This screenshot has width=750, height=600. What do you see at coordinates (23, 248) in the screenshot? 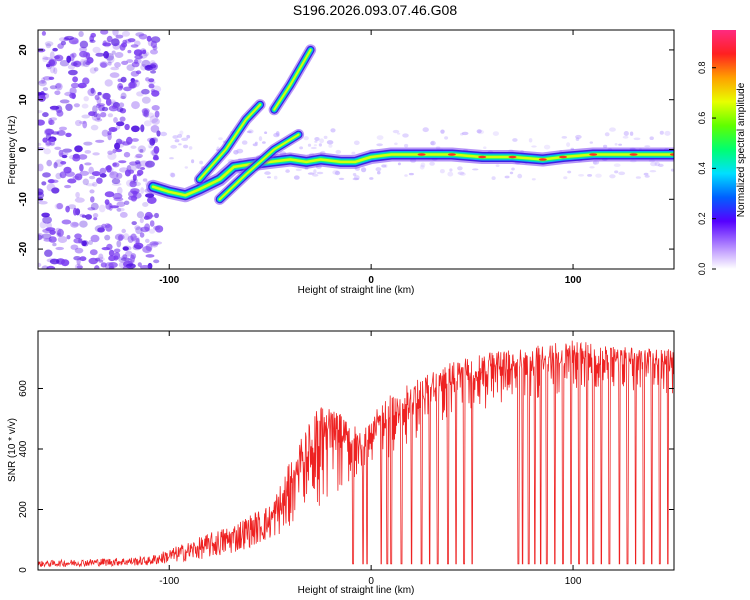
I see `y-tick-label: -20` at bounding box center [23, 248].